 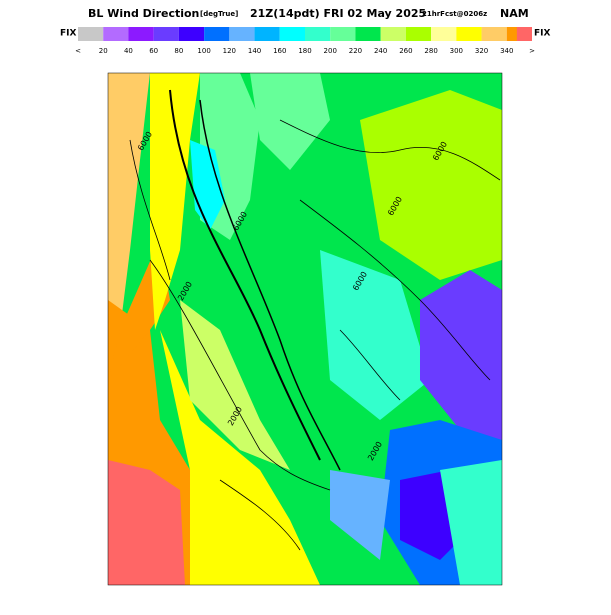 What do you see at coordinates (430, 51) in the screenshot?
I see `legend-label: 280` at bounding box center [430, 51].